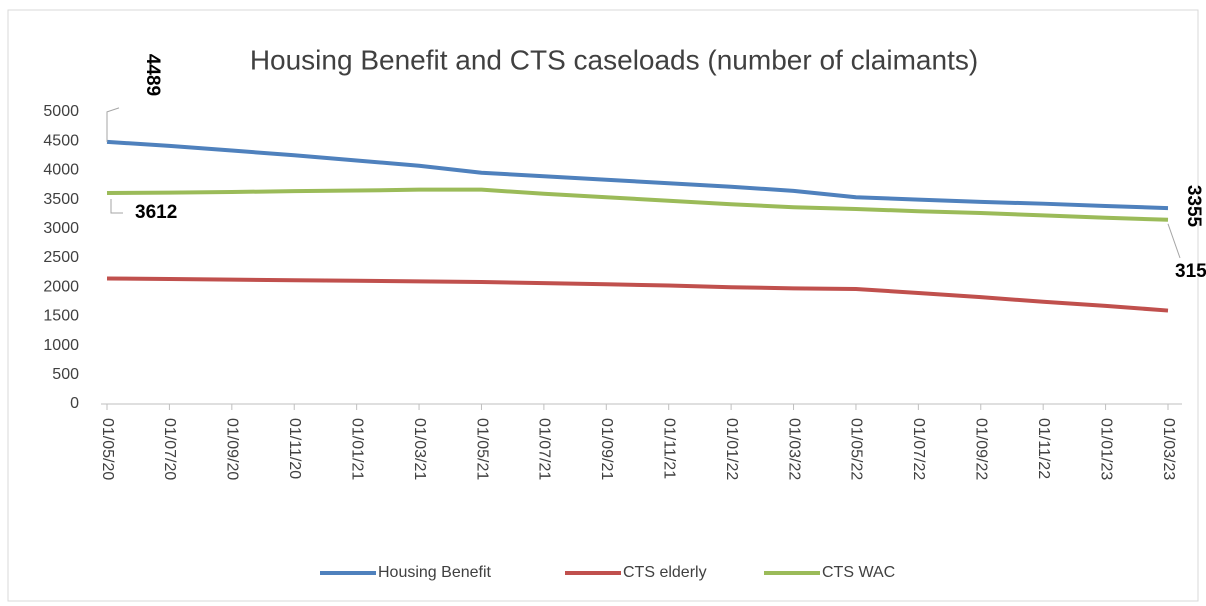 This screenshot has width=1206, height=606. I want to click on x-tick-label: 01/05/20, so click(107, 449).